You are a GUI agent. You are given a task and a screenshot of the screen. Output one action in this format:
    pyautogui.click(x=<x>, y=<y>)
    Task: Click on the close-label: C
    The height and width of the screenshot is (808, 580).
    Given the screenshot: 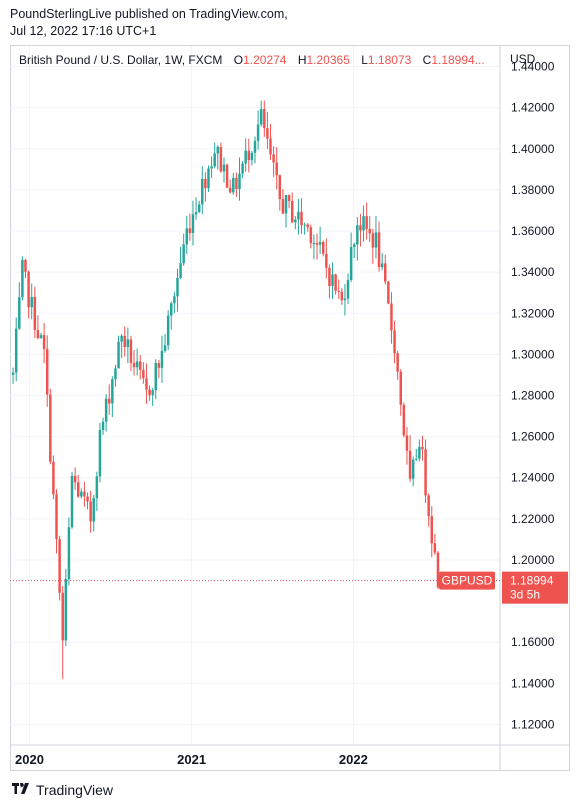 What is the action you would take?
    pyautogui.click(x=427, y=60)
    